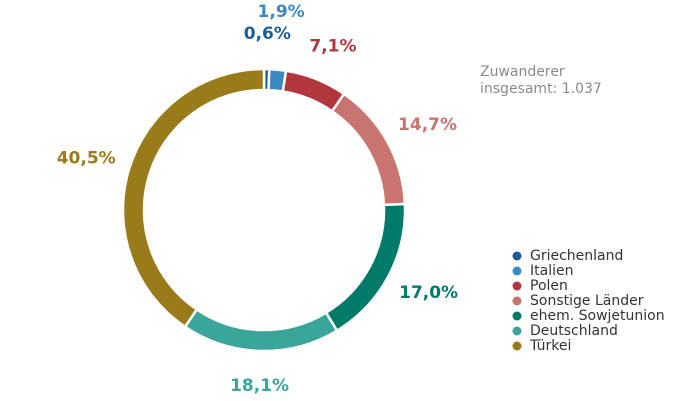 This screenshot has height=401, width=687. I want to click on value-label: 7,1%, so click(332, 47).